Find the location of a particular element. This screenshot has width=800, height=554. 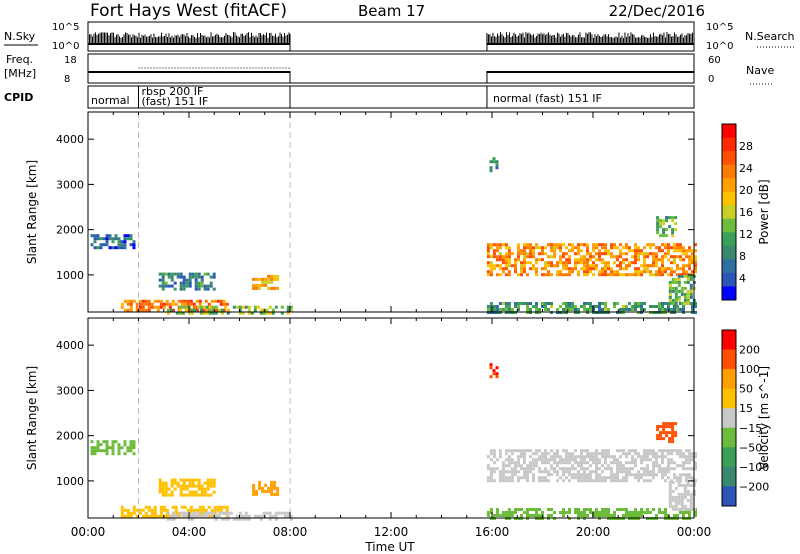

cpid-segment-label: rbsp 200 IF is located at coordinates (173, 91).